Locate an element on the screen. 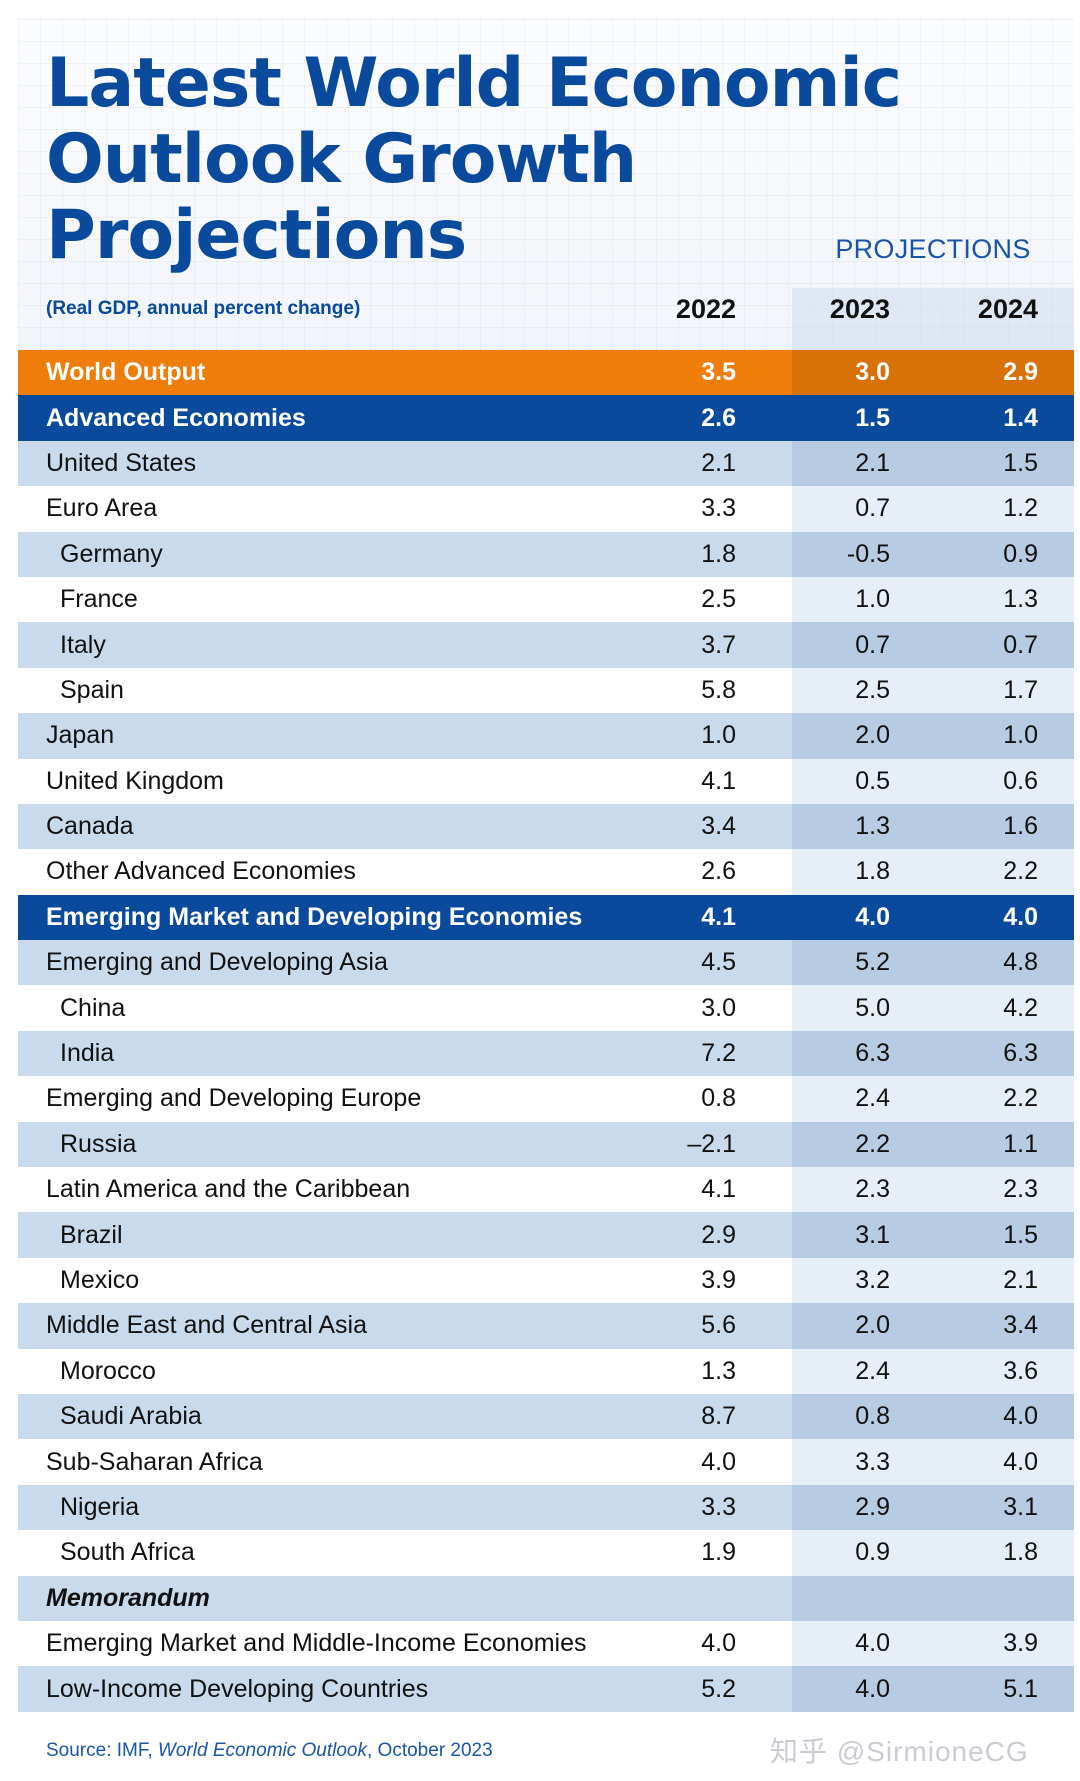  value-2022: 2.6 is located at coordinates (718, 871).